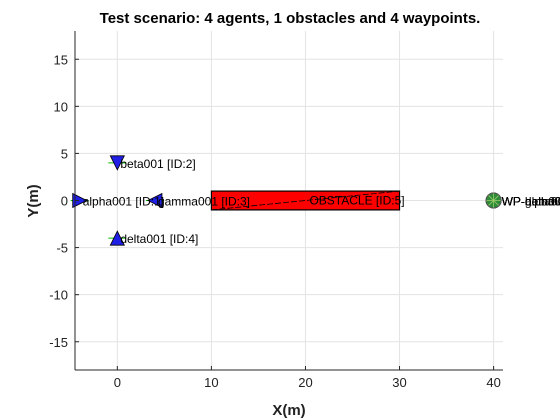 This screenshot has width=560, height=420. What do you see at coordinates (61, 106) in the screenshot?
I see `y-tick-label-5: 10` at bounding box center [61, 106].